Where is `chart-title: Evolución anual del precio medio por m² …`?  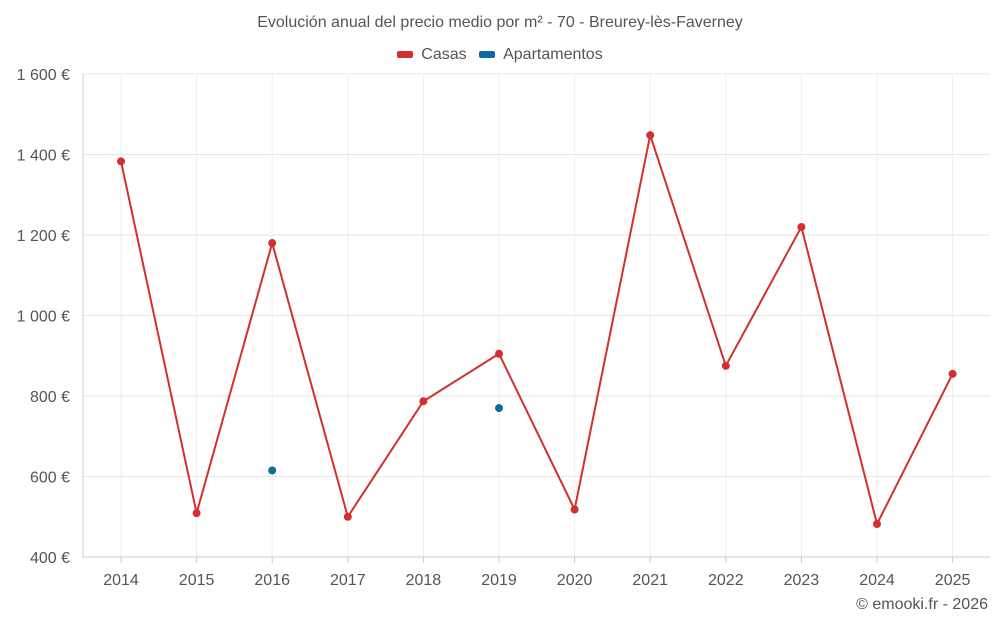
chart-title: Evolución anual del precio medio por m² … is located at coordinates (500, 22).